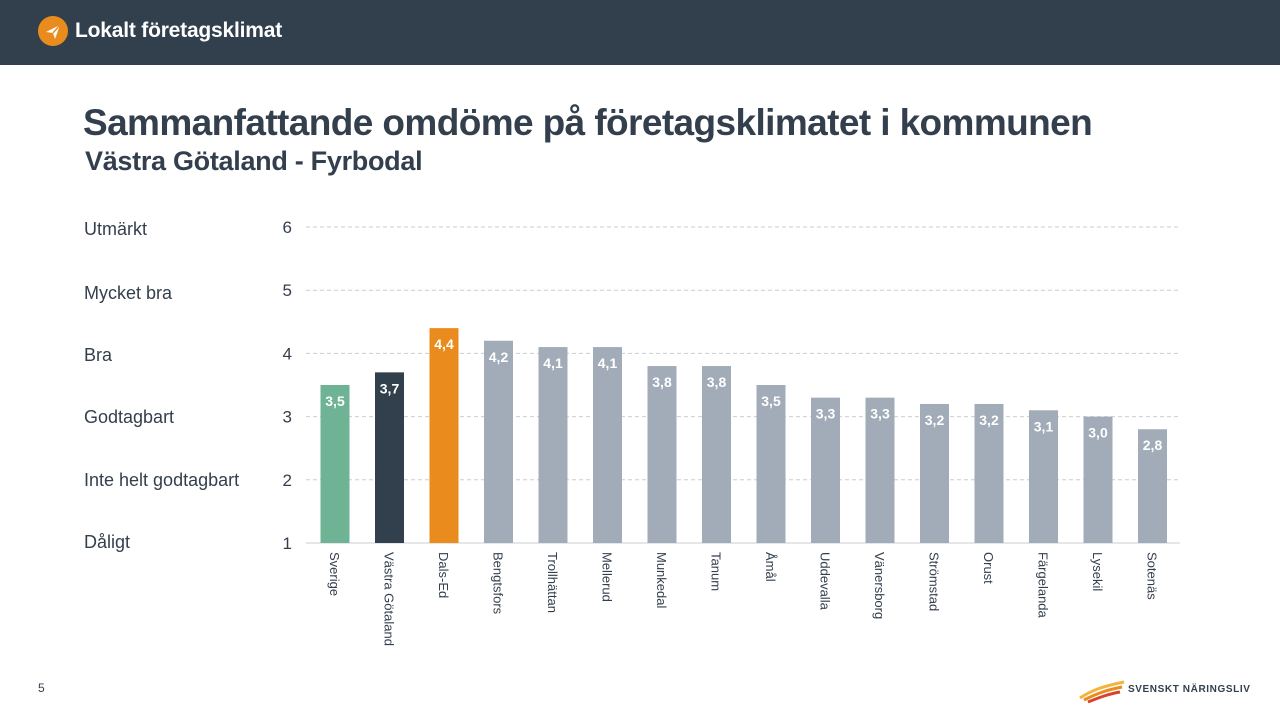 The image size is (1280, 720). Describe the element at coordinates (716, 571) in the screenshot. I see `category-label: Tanum` at that location.